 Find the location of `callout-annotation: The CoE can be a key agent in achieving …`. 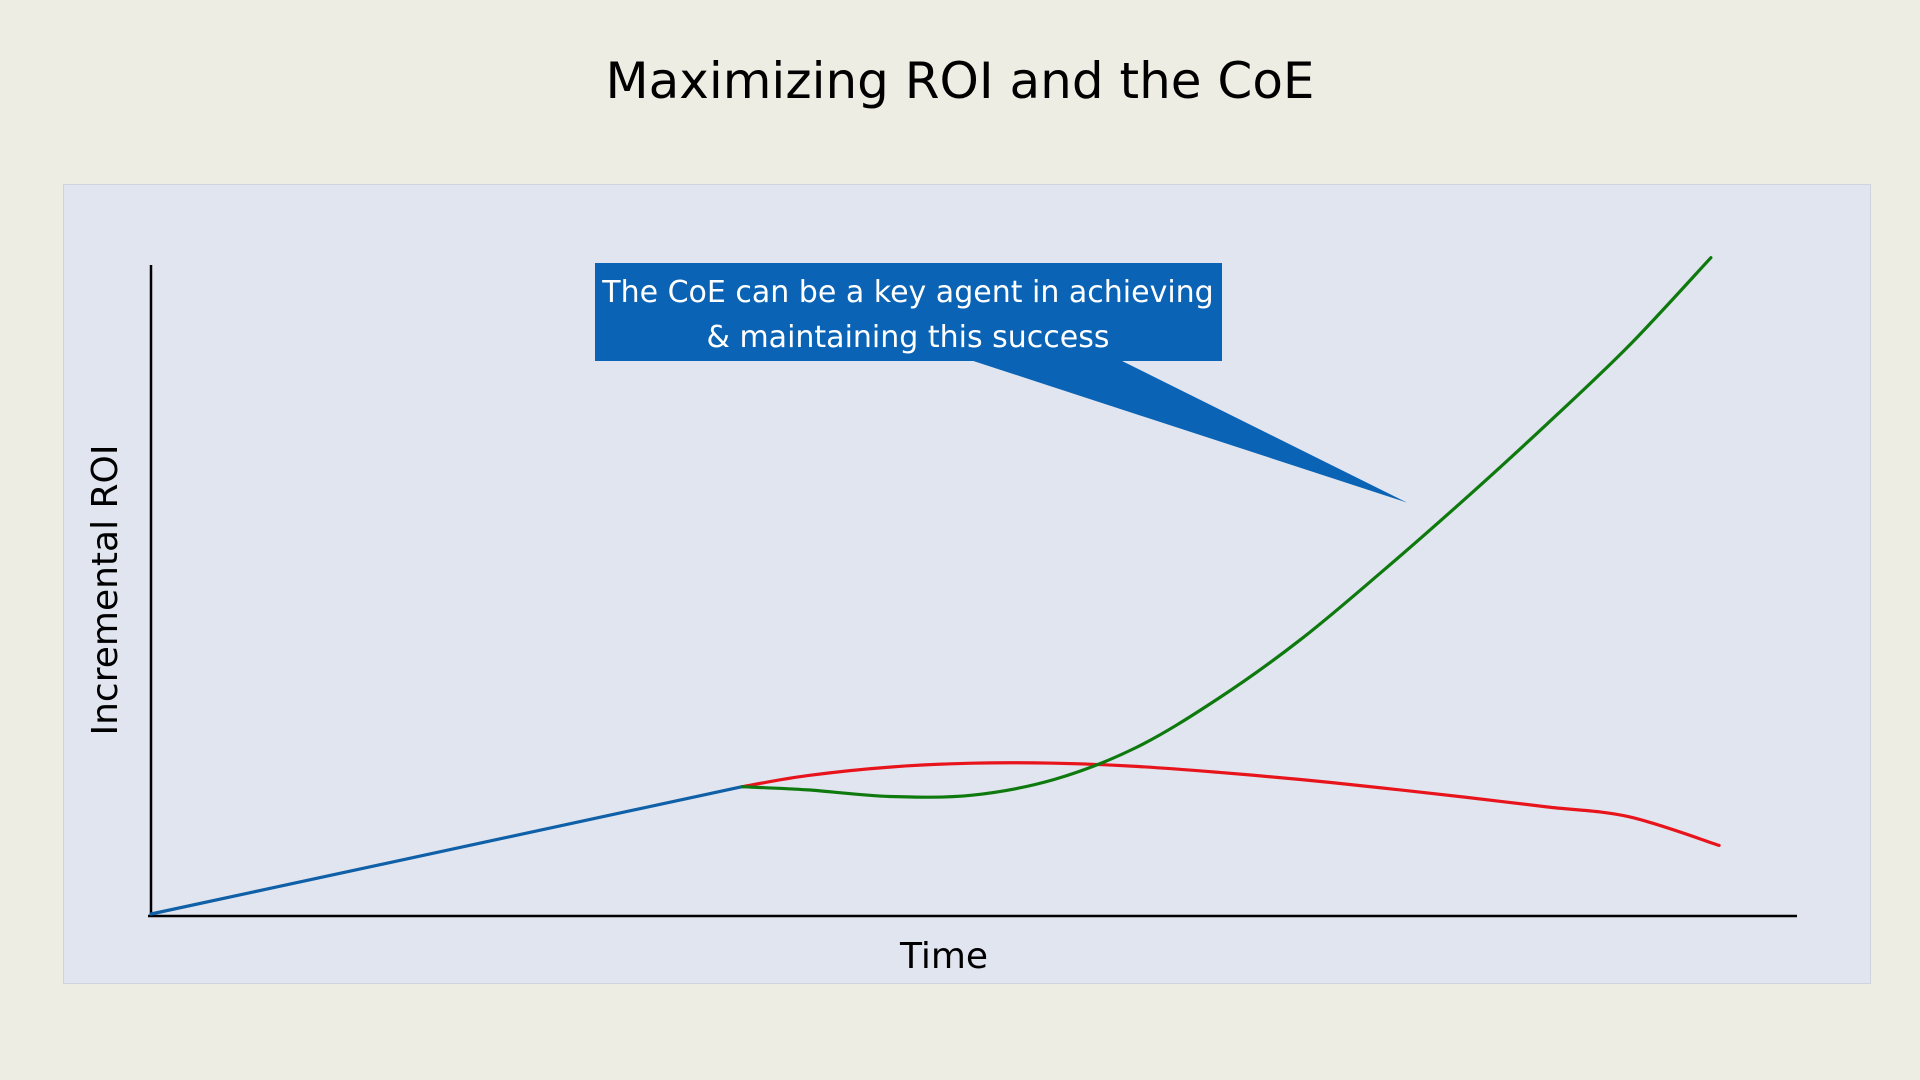

callout-annotation: The CoE can be a key agent in achieving … is located at coordinates (1001, 383).